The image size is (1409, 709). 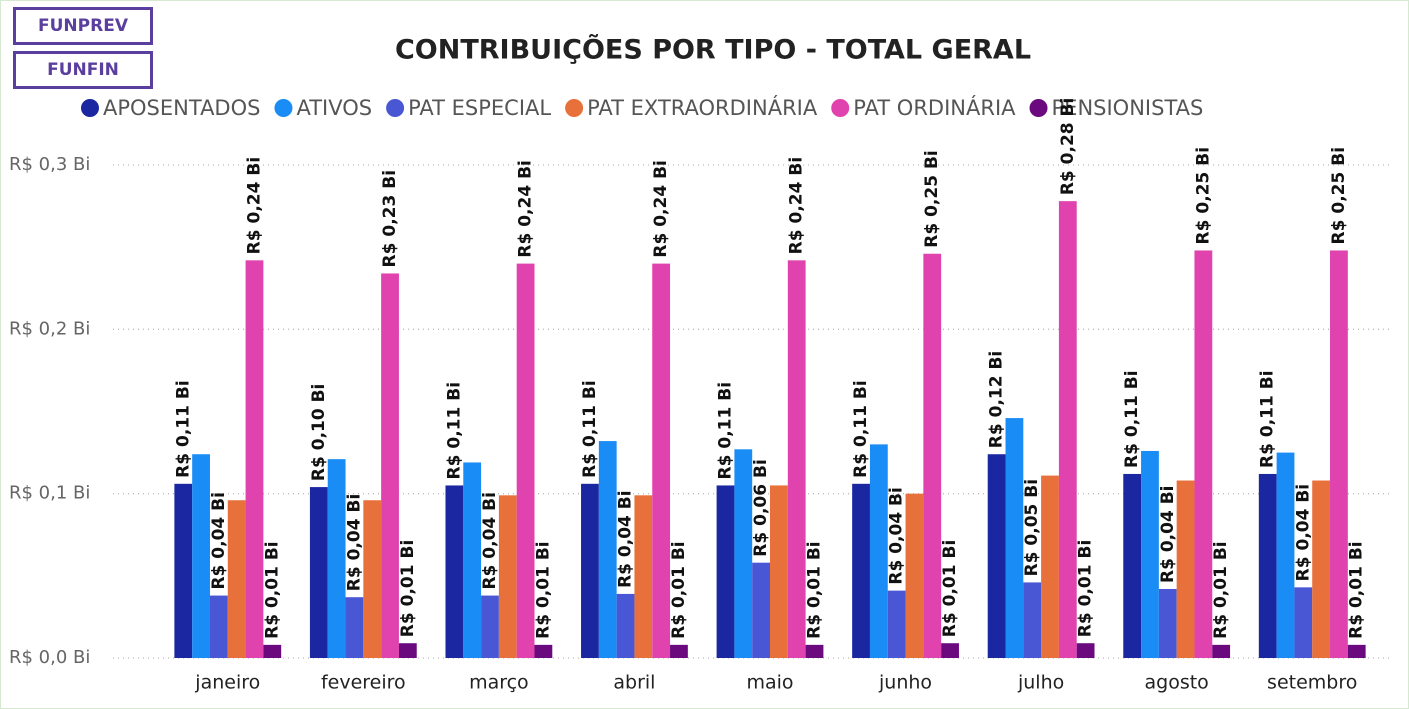 What do you see at coordinates (181, 108) in the screenshot?
I see `legend-label: APOSENTADOS` at bounding box center [181, 108].